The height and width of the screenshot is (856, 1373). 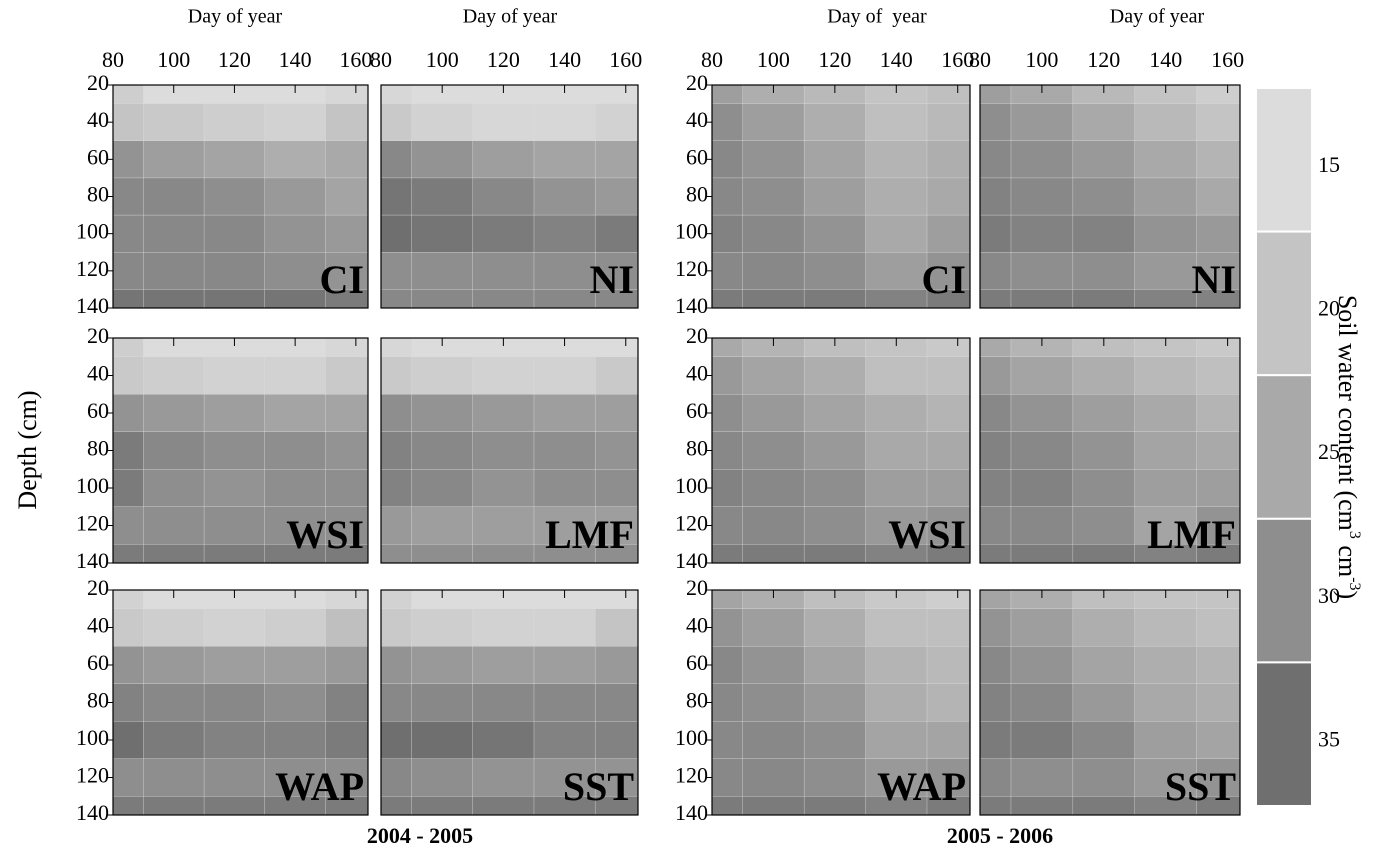 I want to click on panel-frame, so click(x=509, y=196).